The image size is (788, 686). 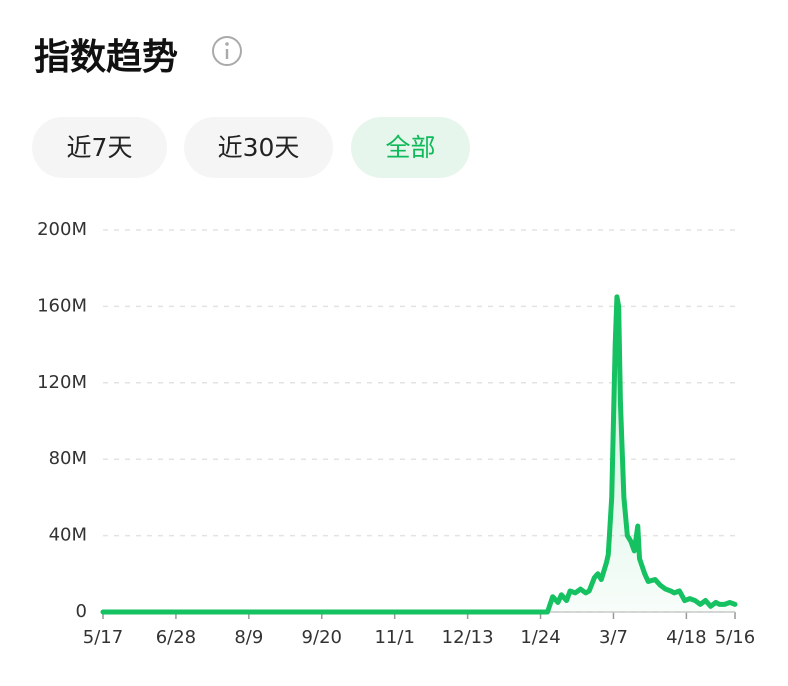 What do you see at coordinates (103, 637) in the screenshot?
I see `x-tick-label: 5/17` at bounding box center [103, 637].